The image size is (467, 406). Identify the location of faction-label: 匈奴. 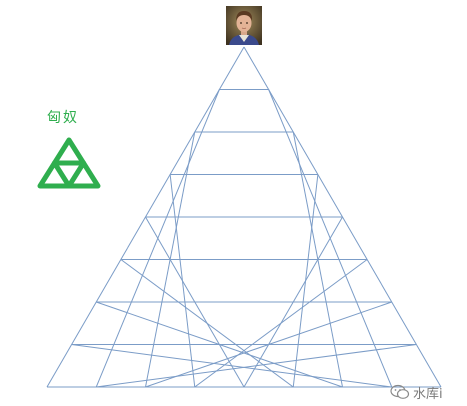
(63, 118).